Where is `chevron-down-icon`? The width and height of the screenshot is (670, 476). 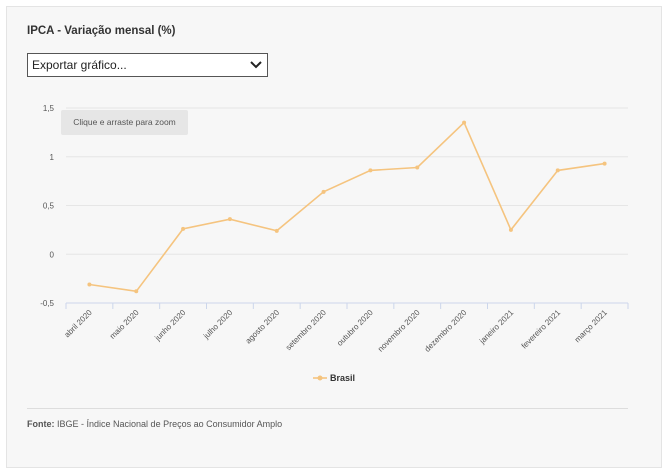 chevron-down-icon is located at coordinates (256, 65).